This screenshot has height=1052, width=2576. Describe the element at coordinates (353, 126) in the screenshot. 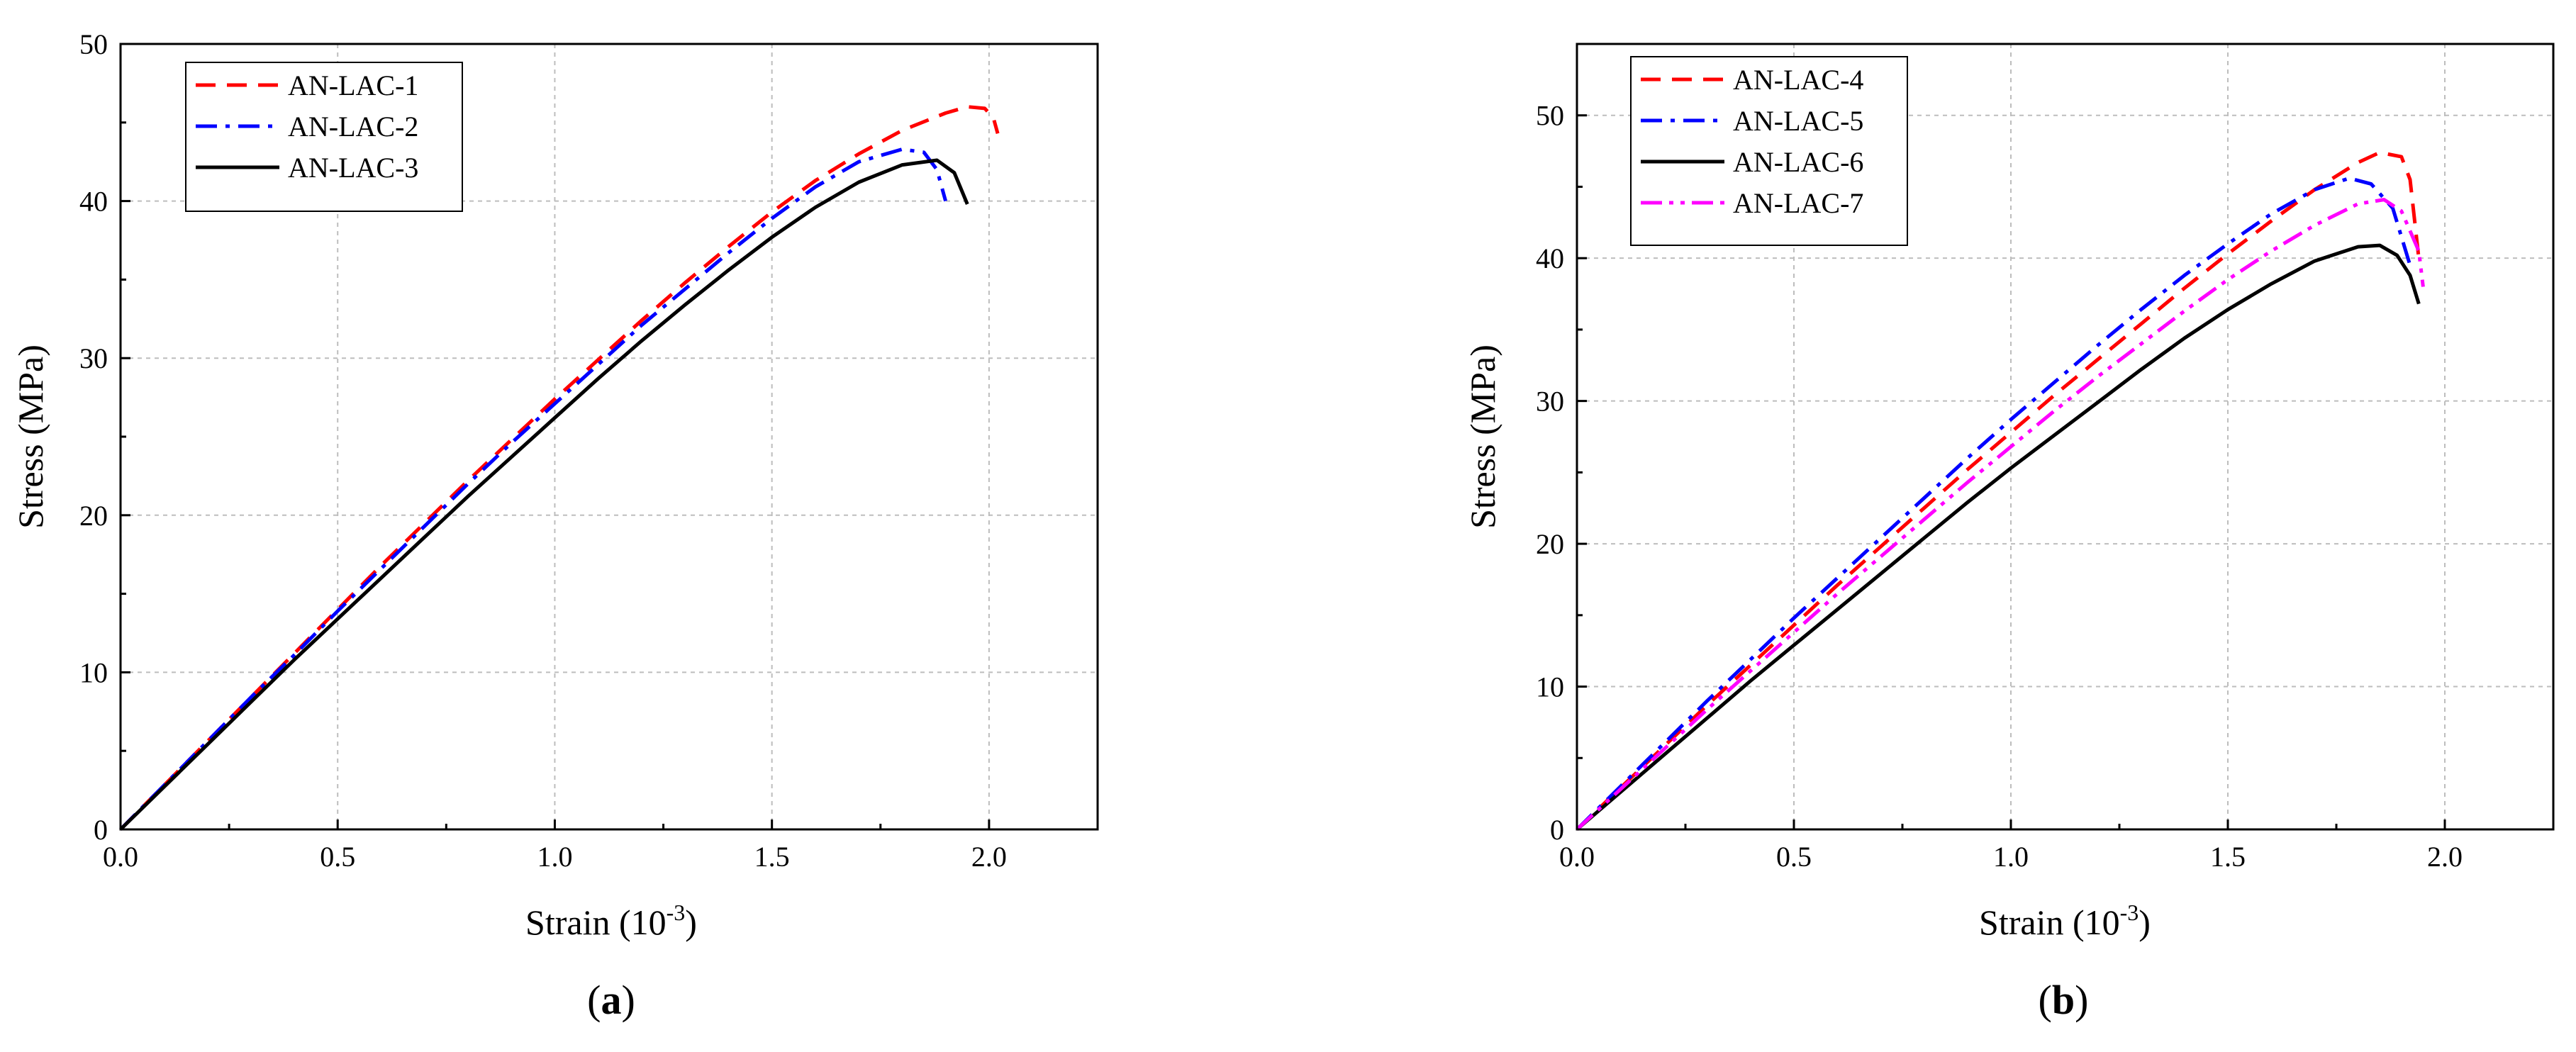

I see `legend-label-an-lac-2: AN-LAC-2` at that location.